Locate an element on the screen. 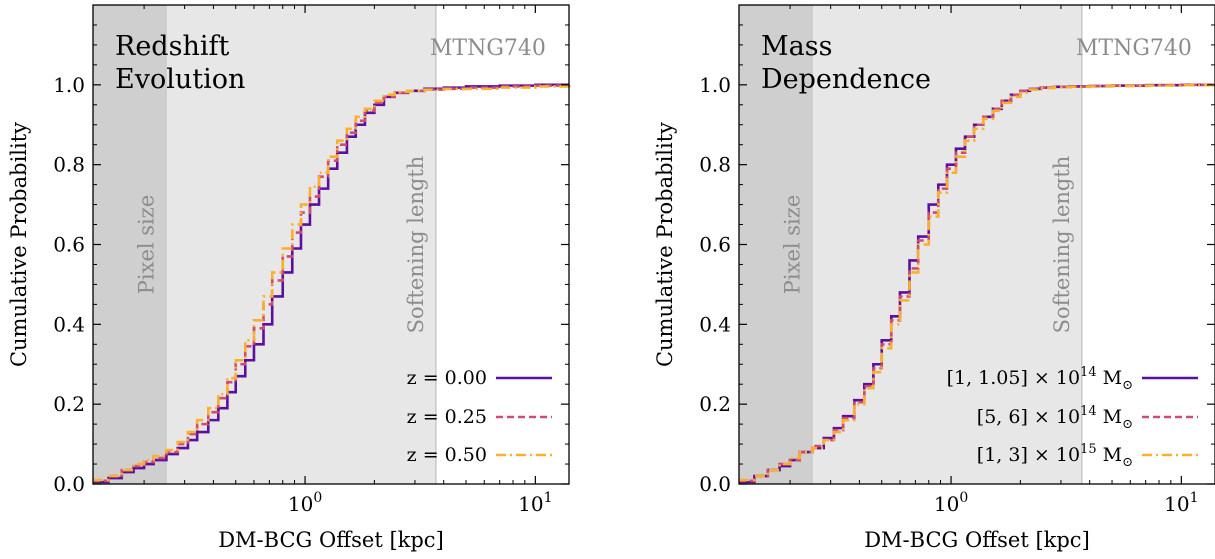  legend-label-0: z = 0.00 is located at coordinates (447, 378).